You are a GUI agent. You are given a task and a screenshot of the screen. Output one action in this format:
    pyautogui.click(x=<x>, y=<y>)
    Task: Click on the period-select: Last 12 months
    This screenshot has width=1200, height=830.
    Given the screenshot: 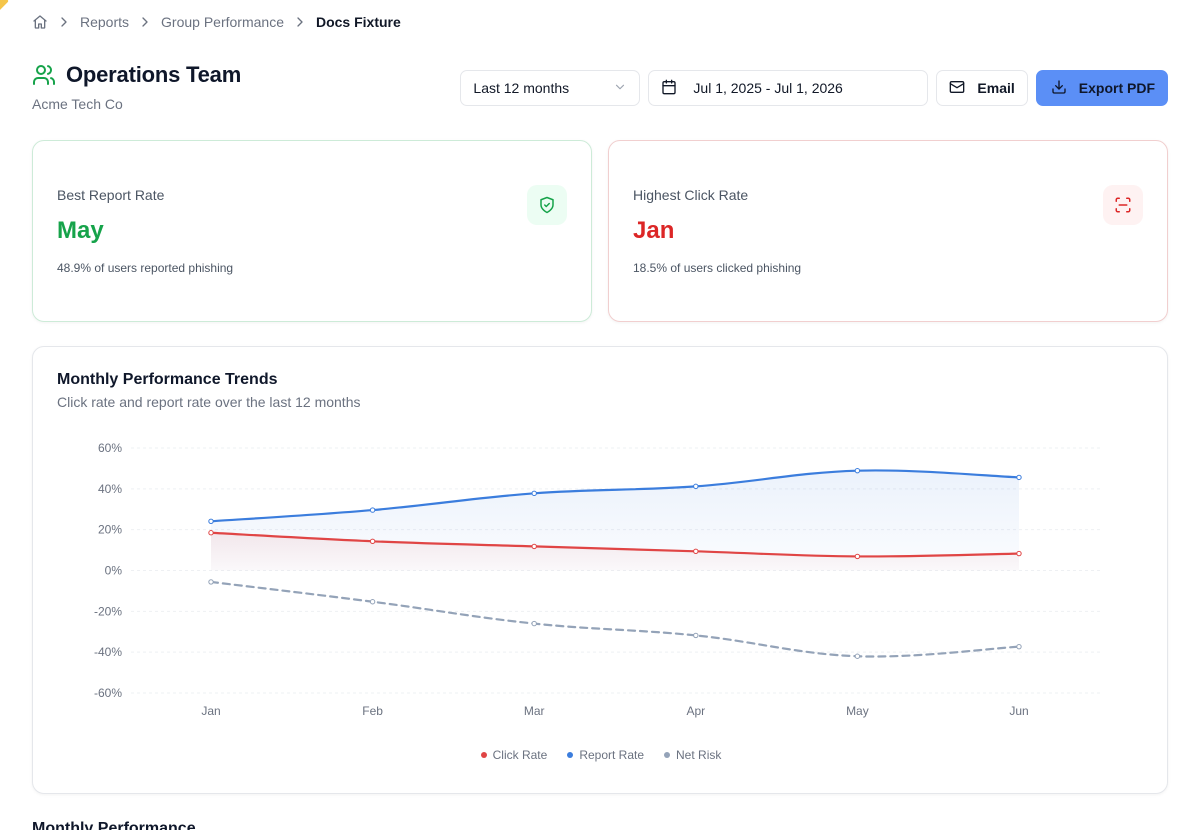 What is the action you would take?
    pyautogui.click(x=550, y=88)
    